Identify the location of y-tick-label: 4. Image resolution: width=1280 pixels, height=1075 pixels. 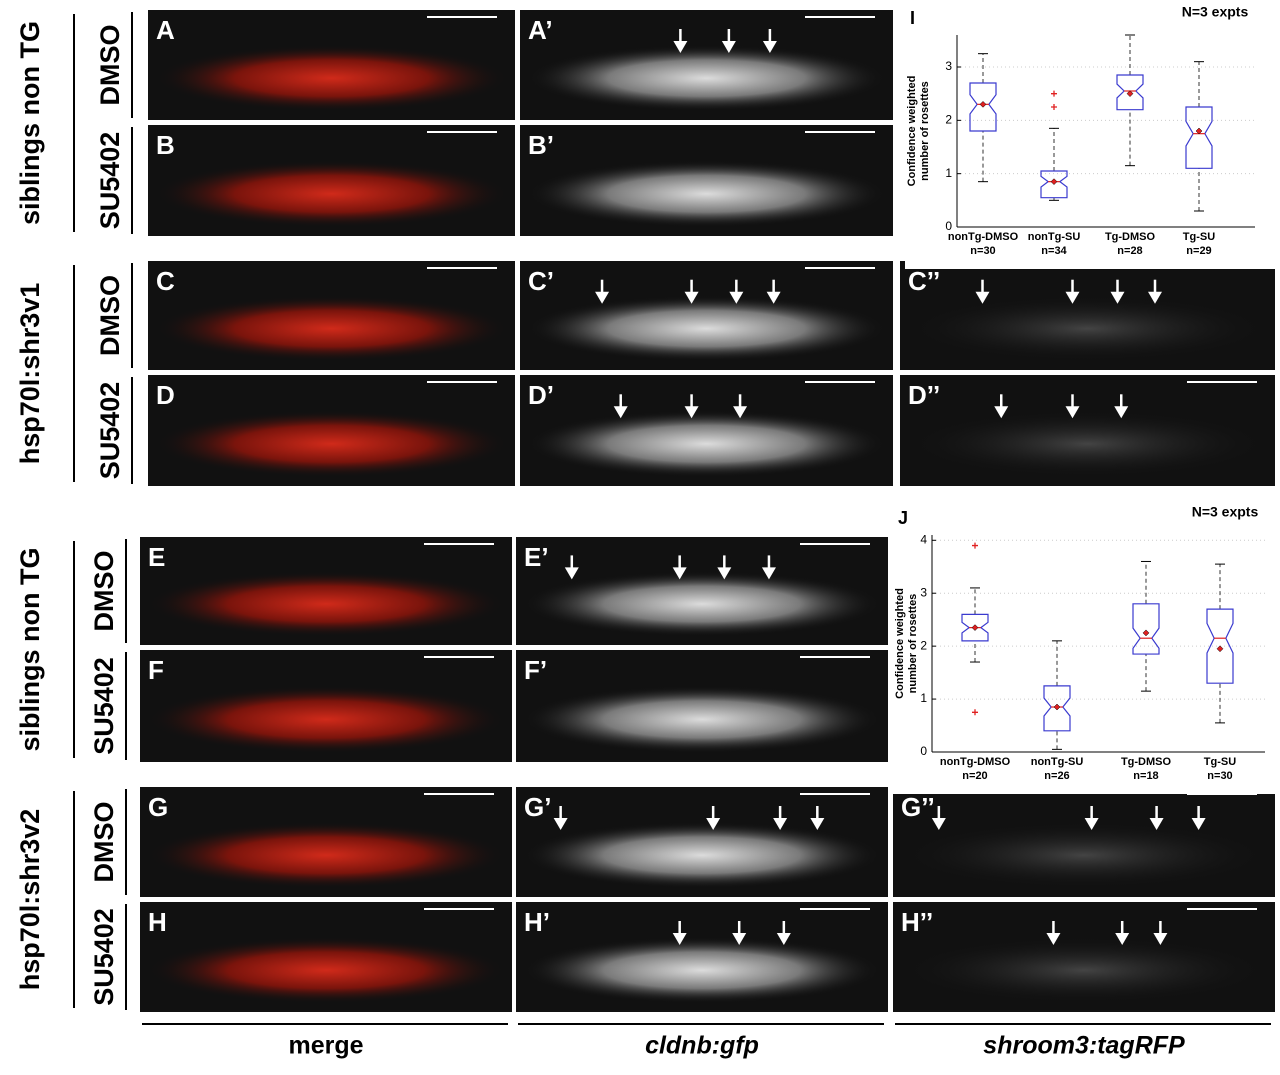
(923, 539).